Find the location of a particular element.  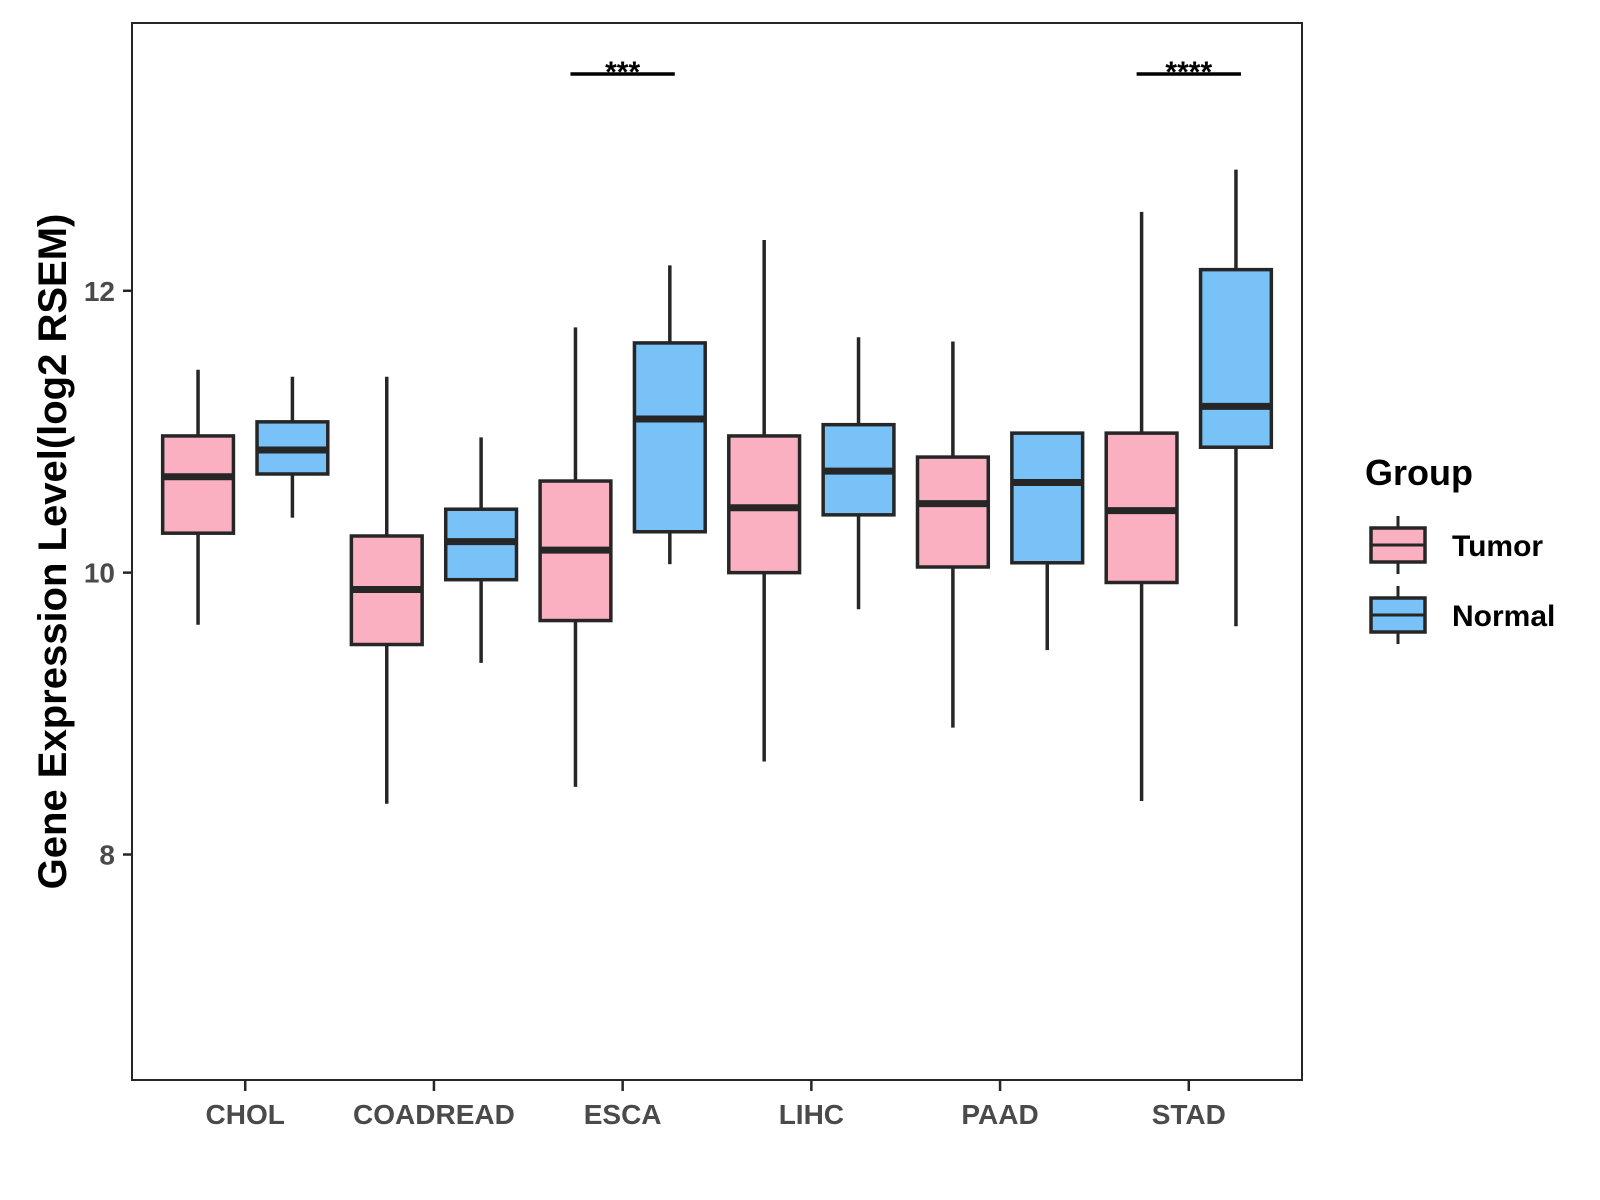

x-tick-label-lihc: LIHC is located at coordinates (811, 1114).